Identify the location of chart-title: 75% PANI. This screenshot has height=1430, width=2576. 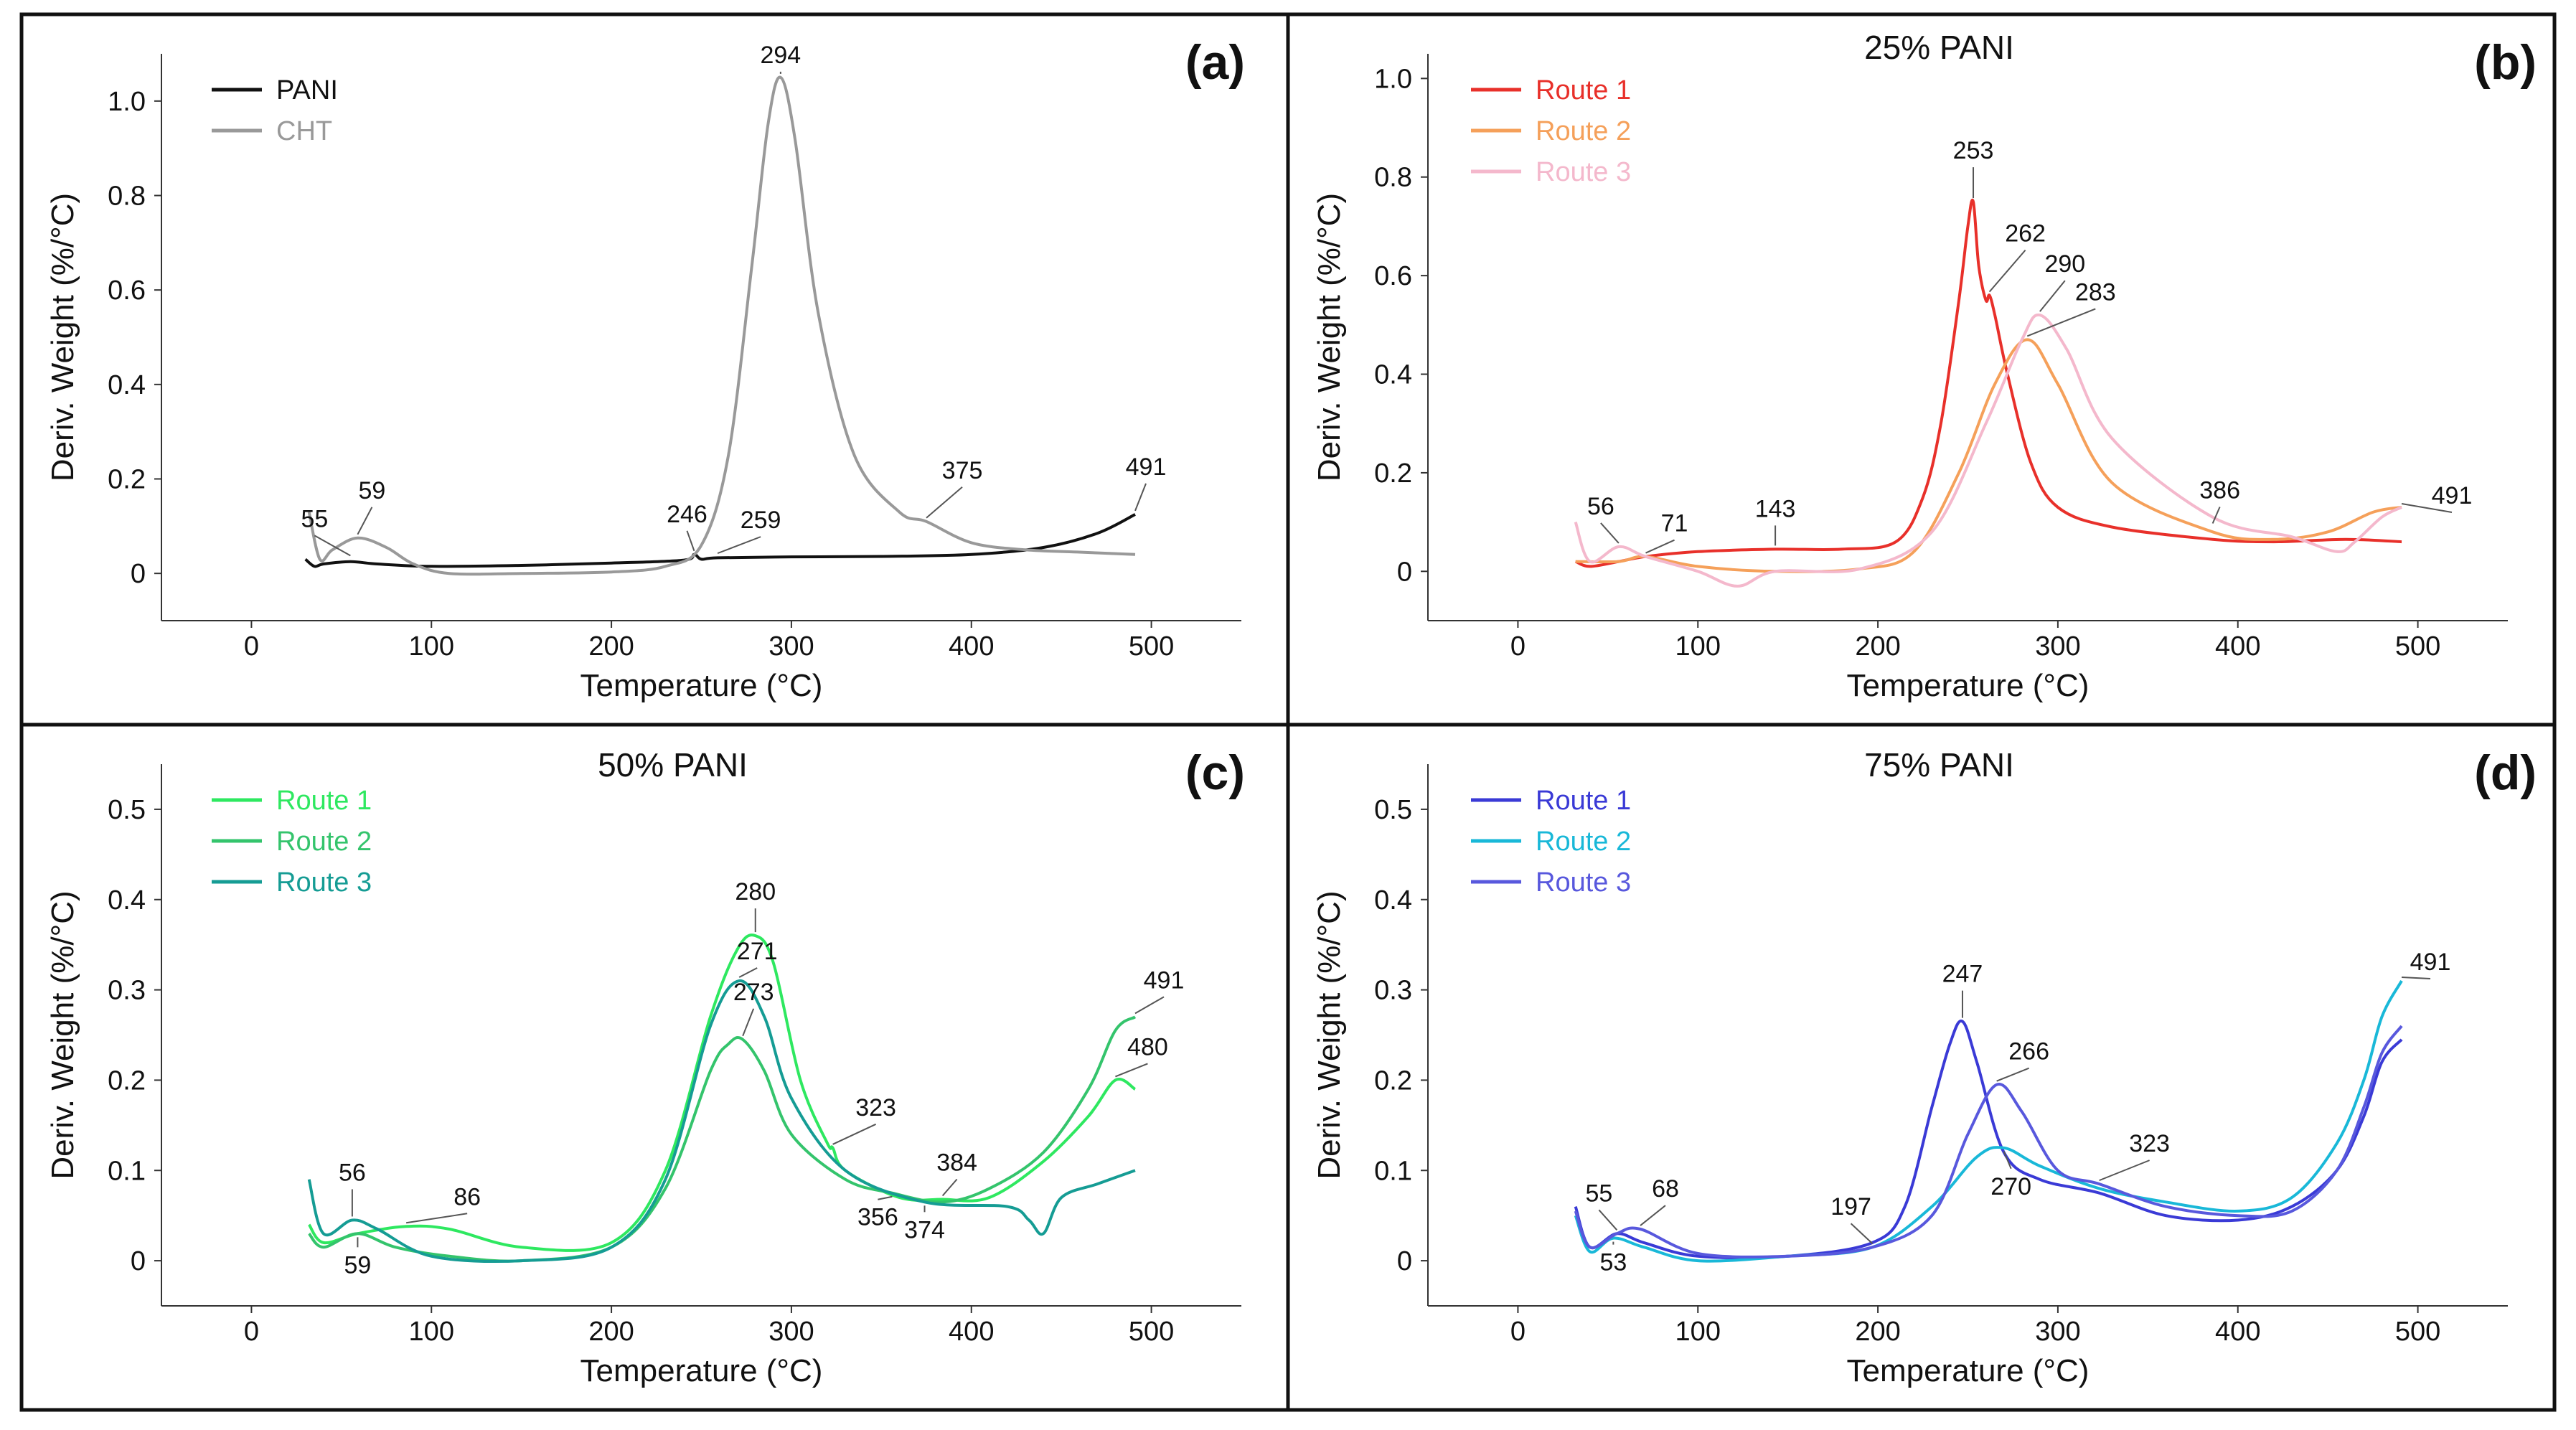
(1939, 765).